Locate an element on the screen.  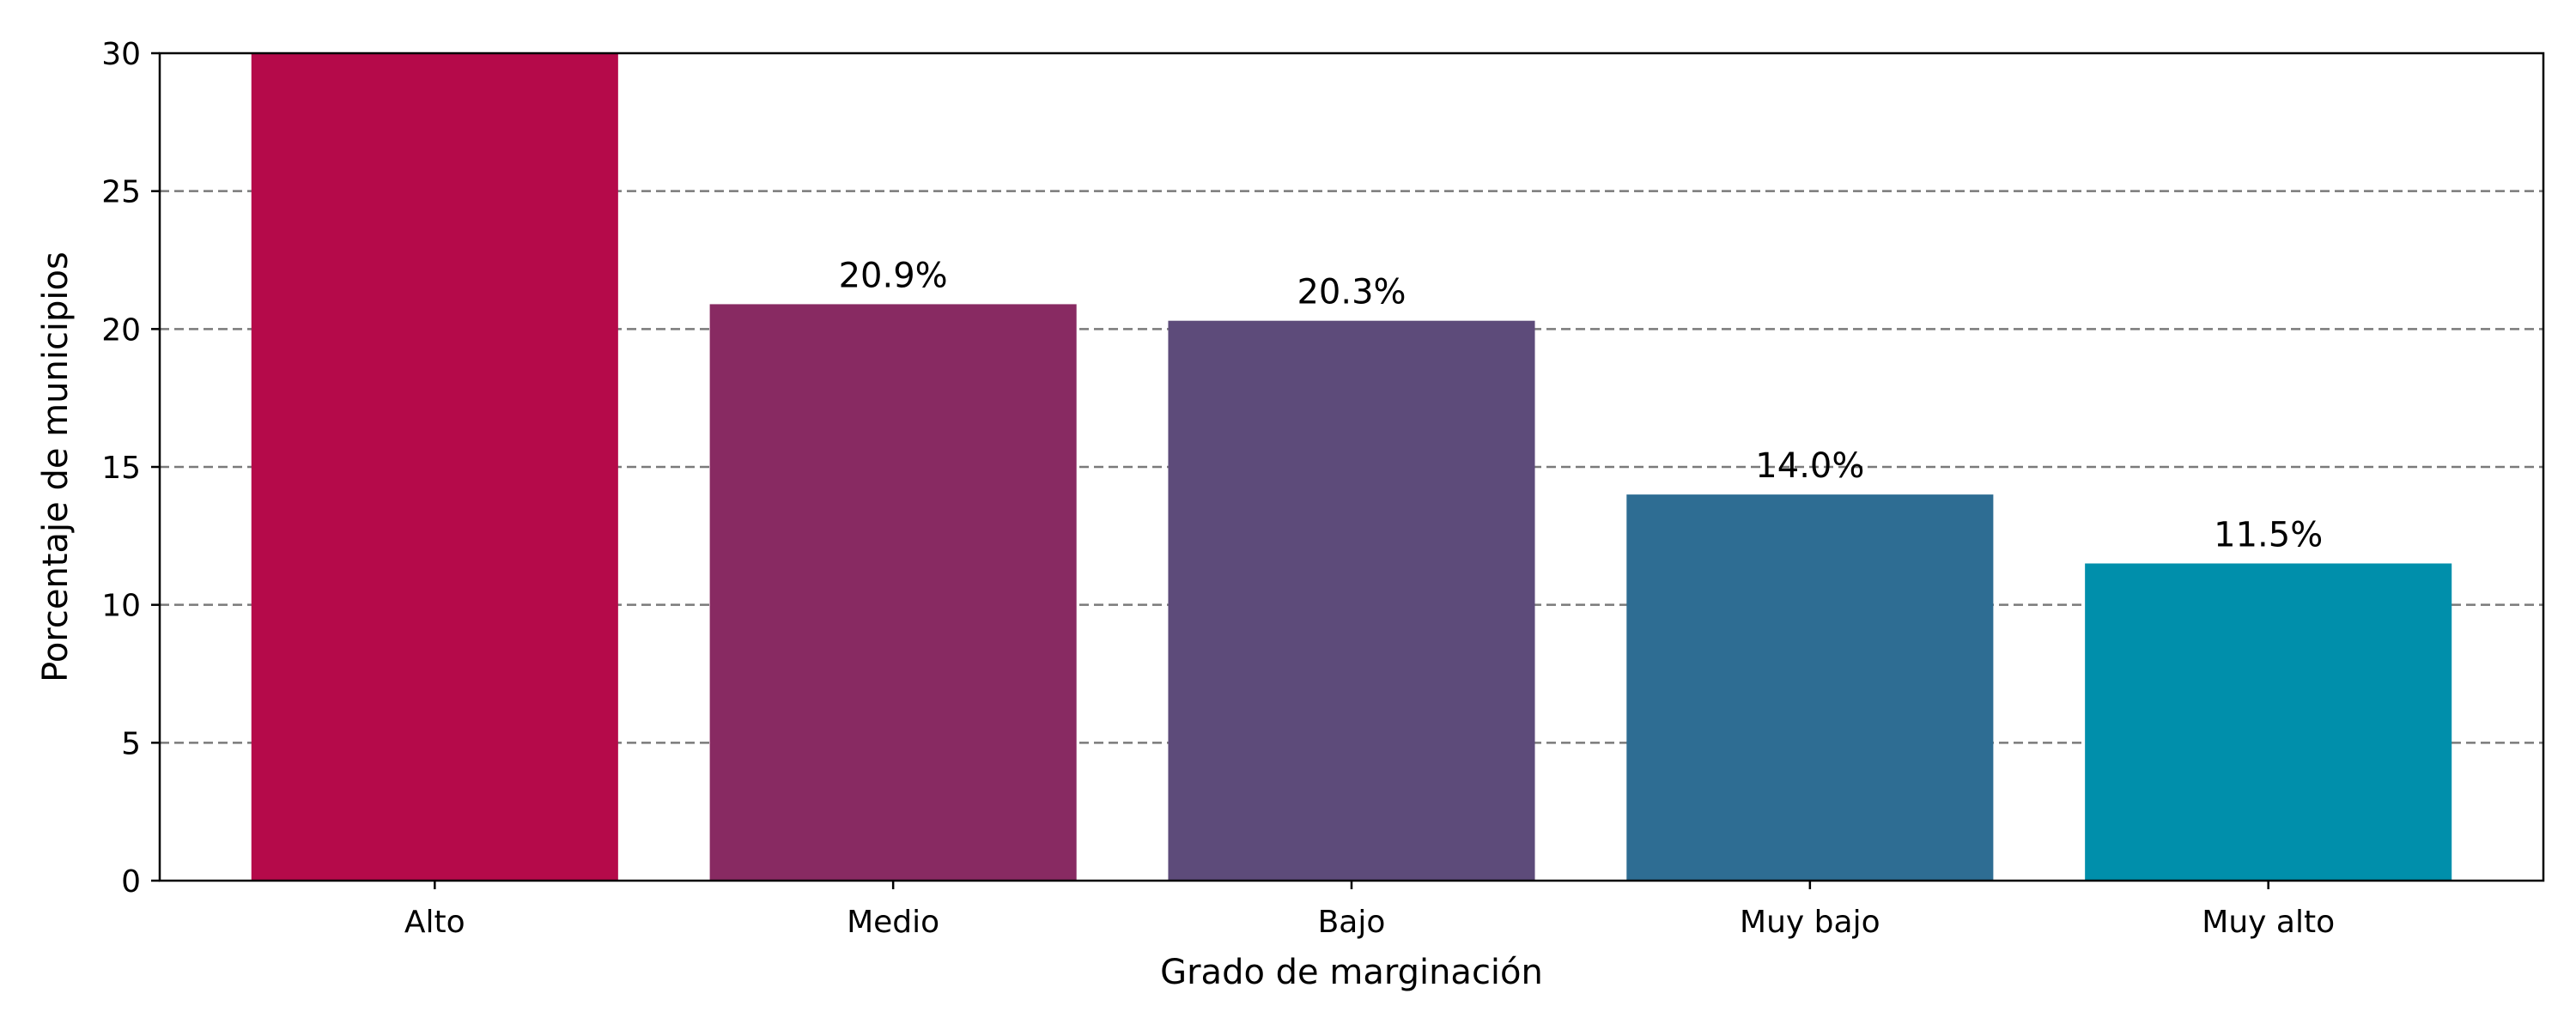
bar-value-label: 14.0% is located at coordinates (1809, 466).